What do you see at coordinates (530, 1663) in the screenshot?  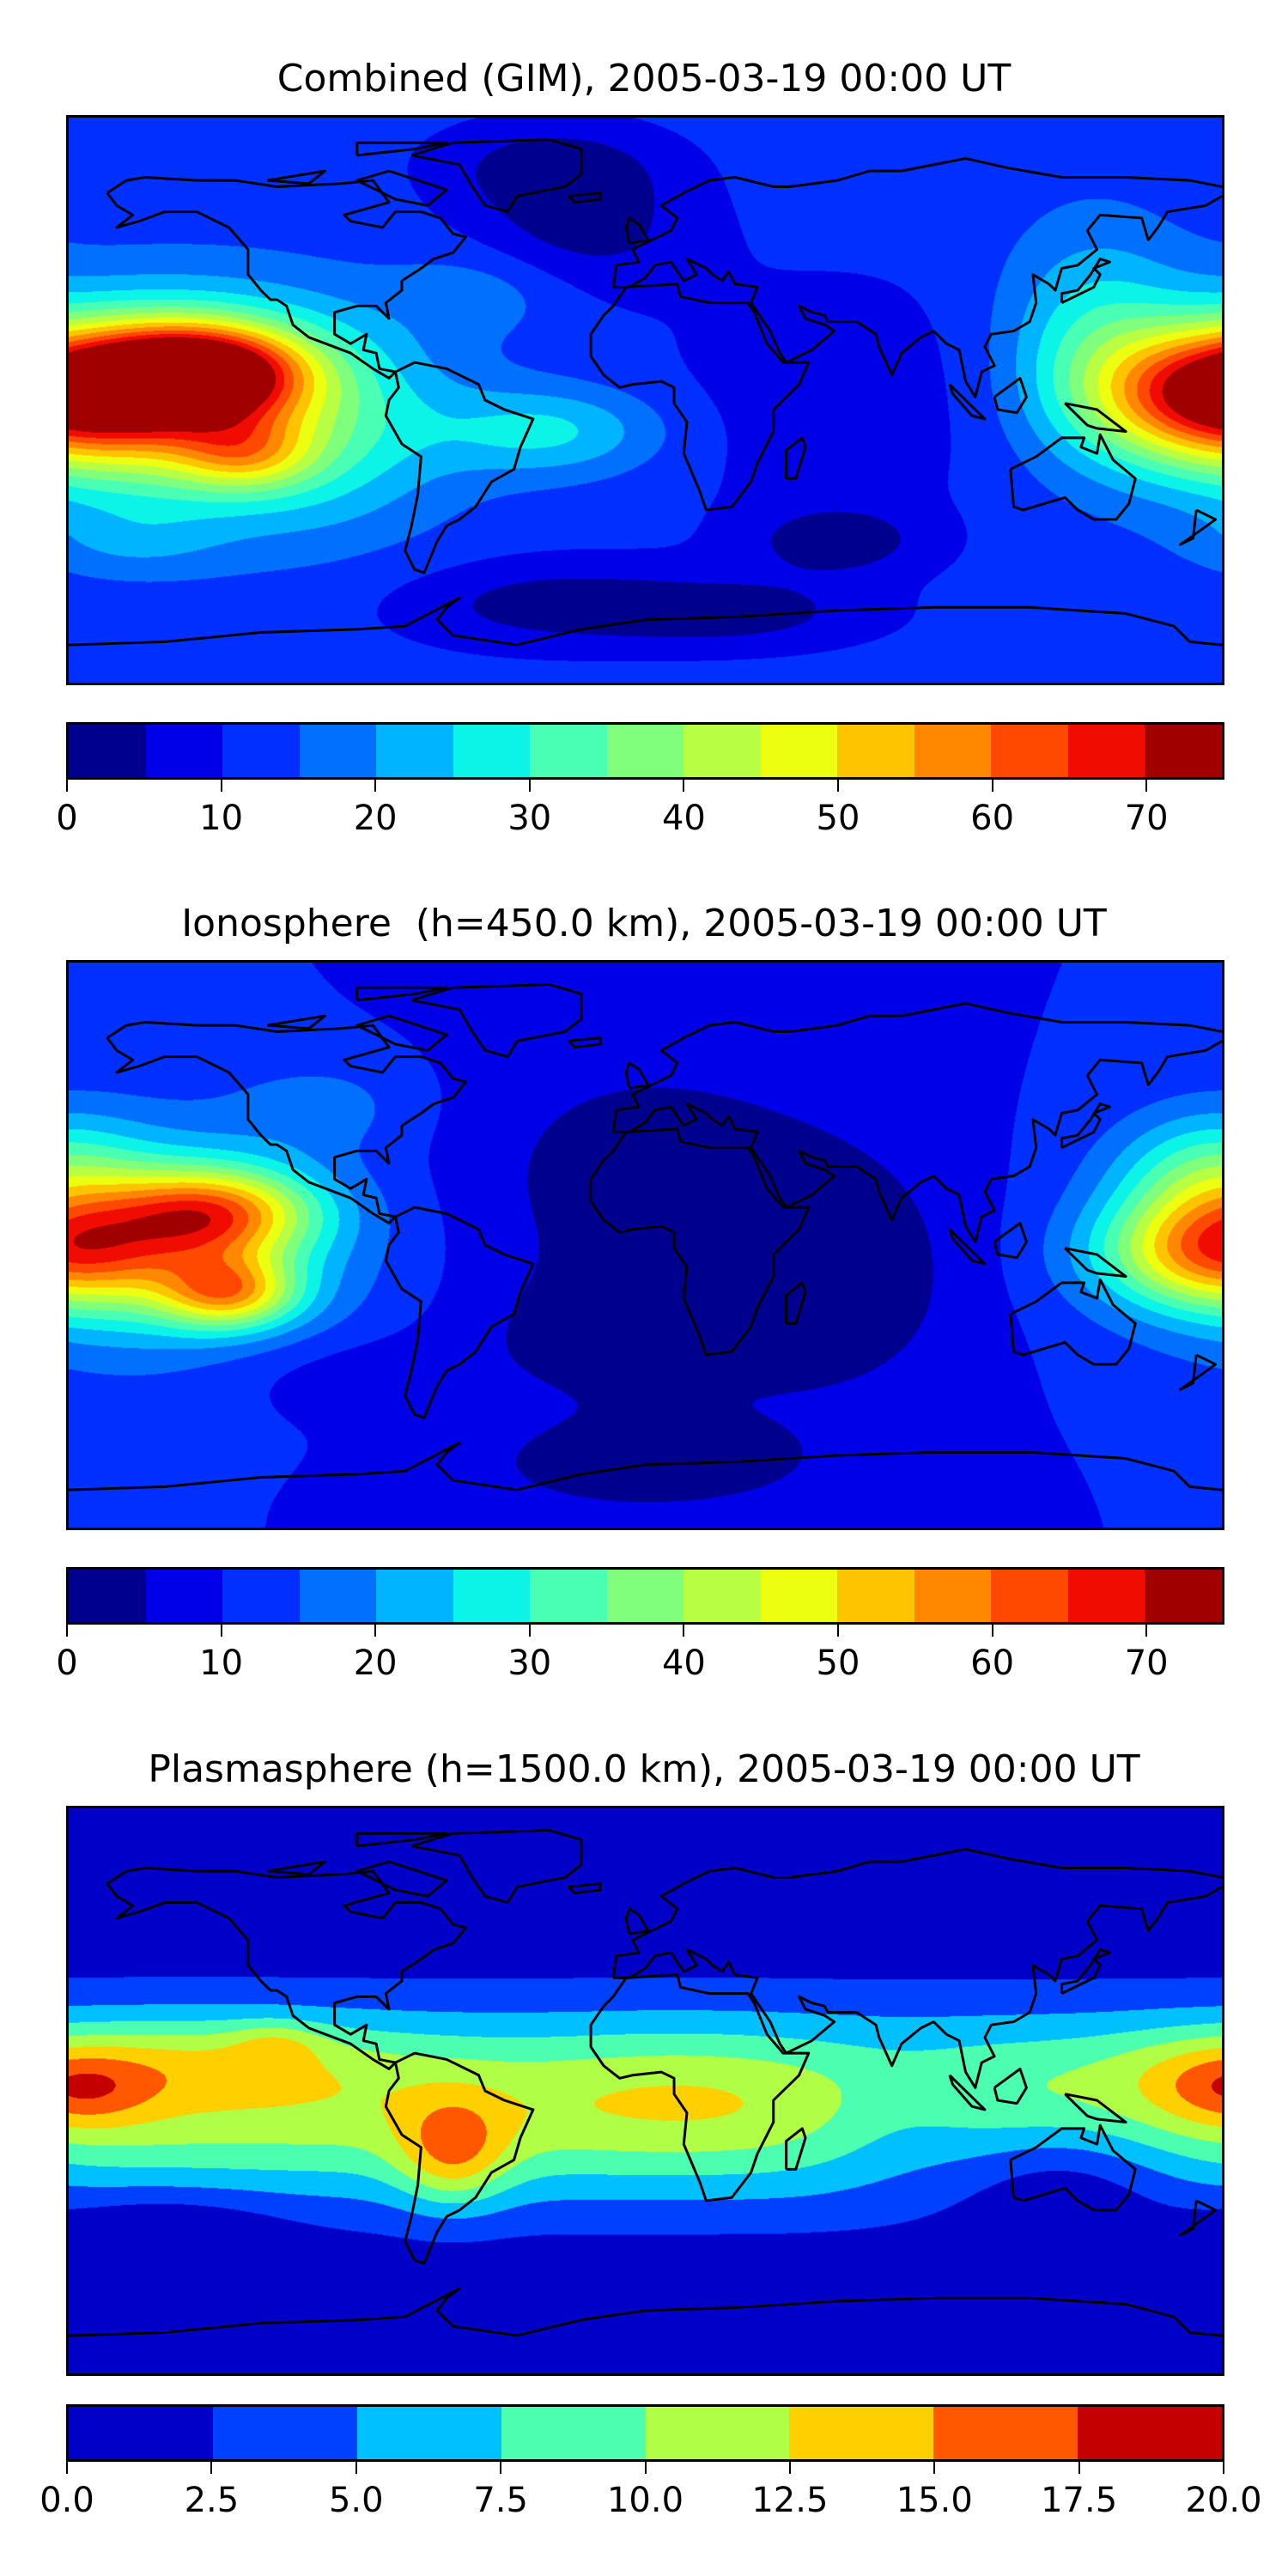 I see `colorbar-tick-label: 30` at bounding box center [530, 1663].